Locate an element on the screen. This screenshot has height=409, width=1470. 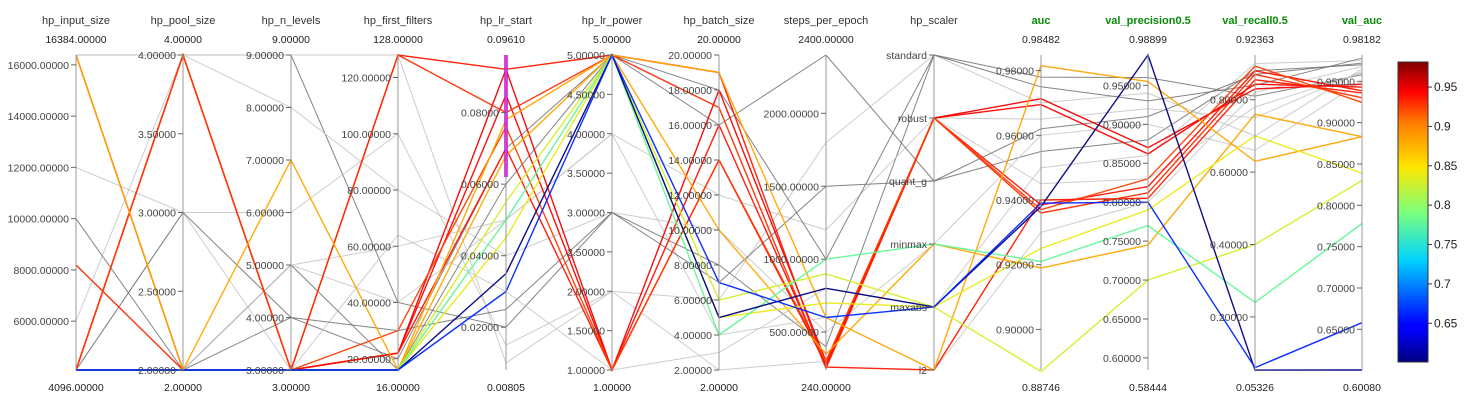
colorbar-tick-label: 0.8 is located at coordinates (1442, 205).